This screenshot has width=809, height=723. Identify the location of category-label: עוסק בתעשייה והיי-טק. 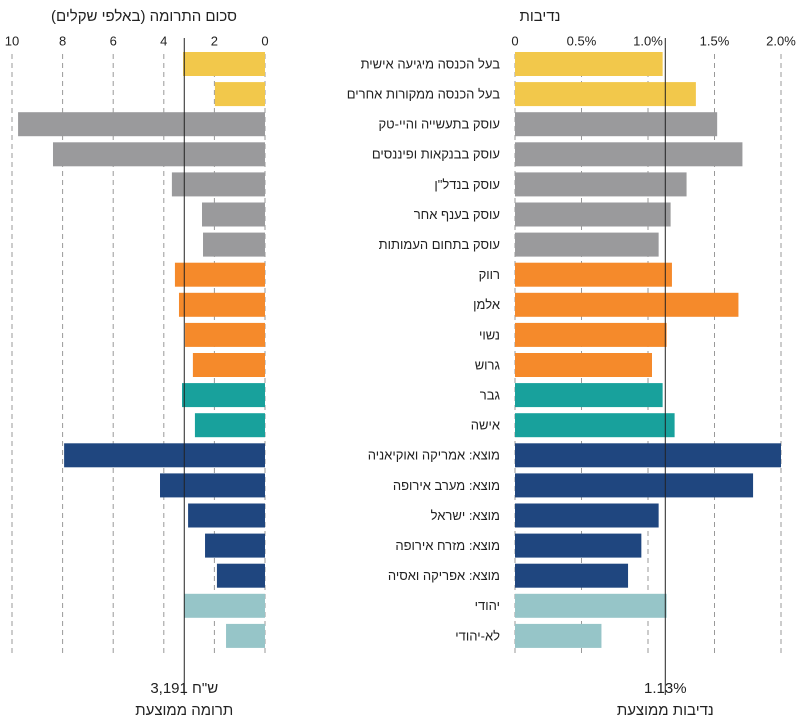
(439, 124).